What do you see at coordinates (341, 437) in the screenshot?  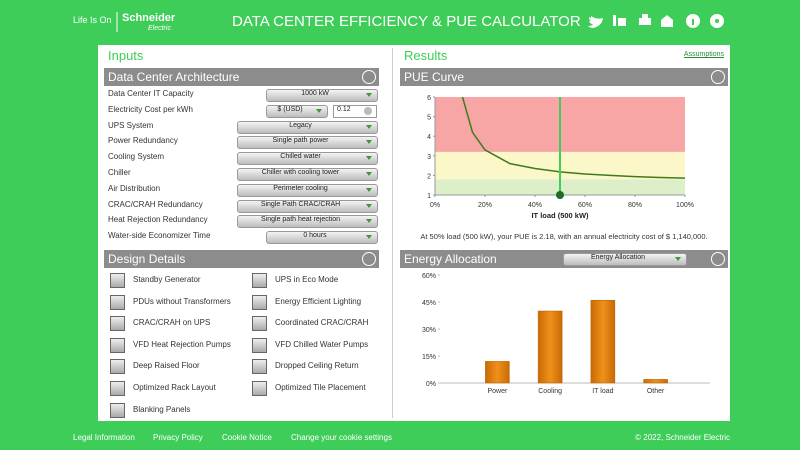 I see `footer-link: Change your cookie settings` at bounding box center [341, 437].